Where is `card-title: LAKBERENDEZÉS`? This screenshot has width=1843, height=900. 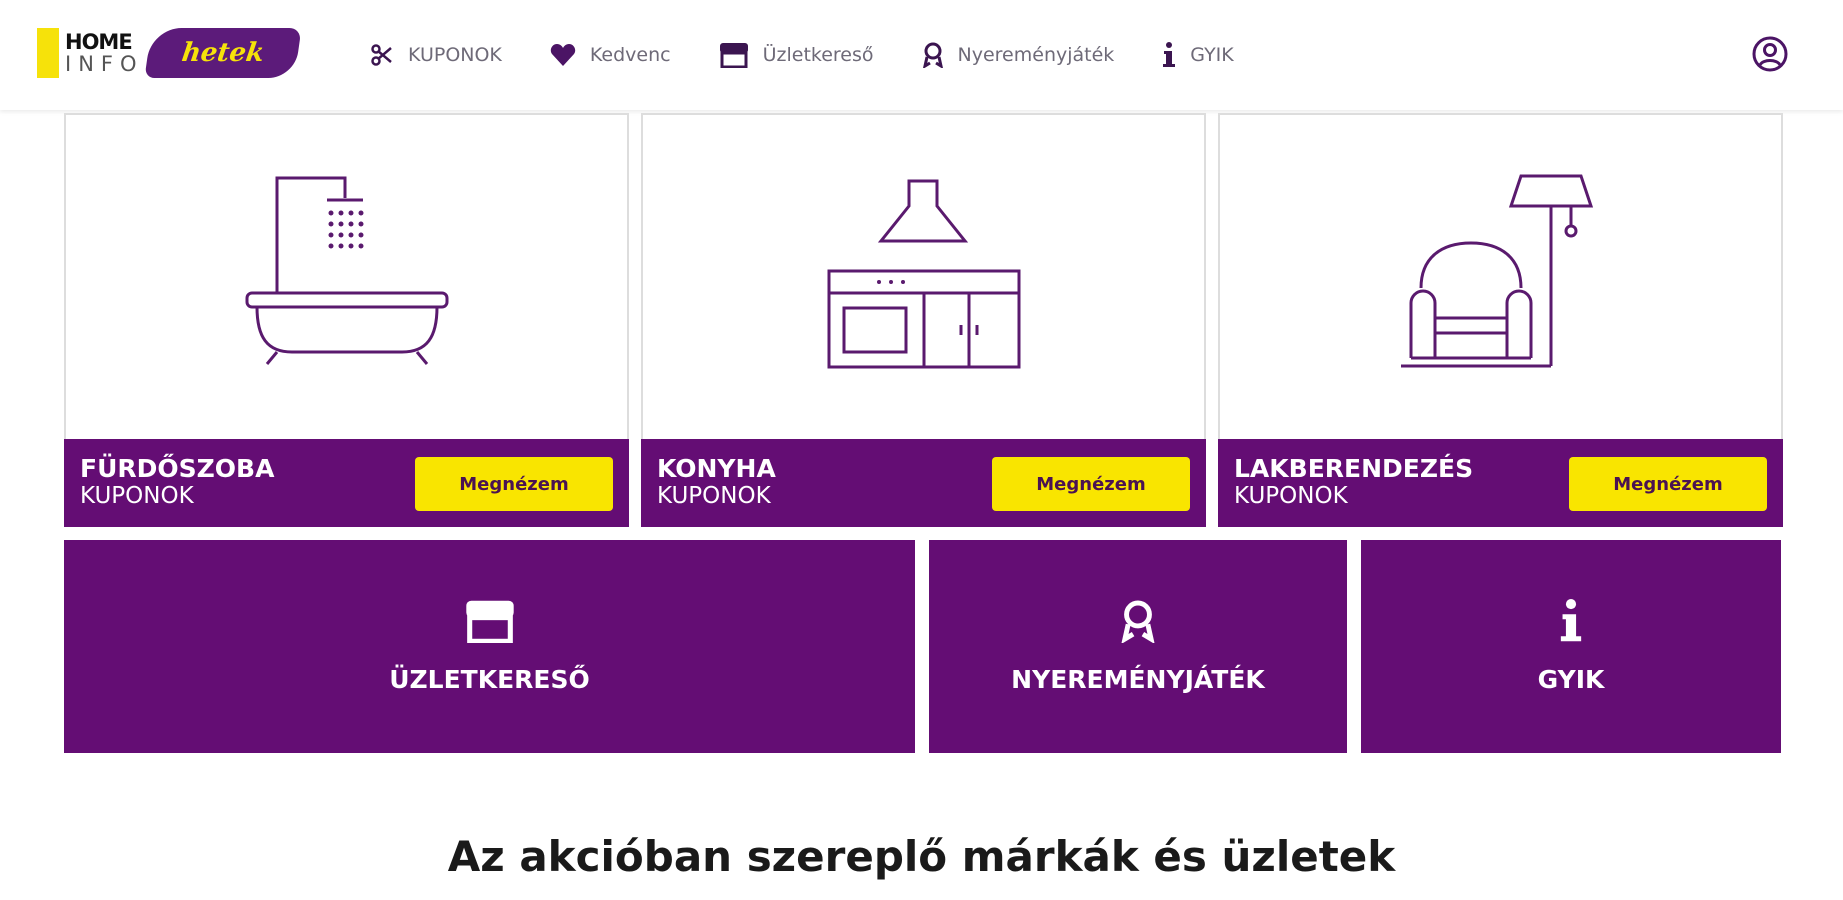 card-title: LAKBERENDEZÉS is located at coordinates (1354, 468).